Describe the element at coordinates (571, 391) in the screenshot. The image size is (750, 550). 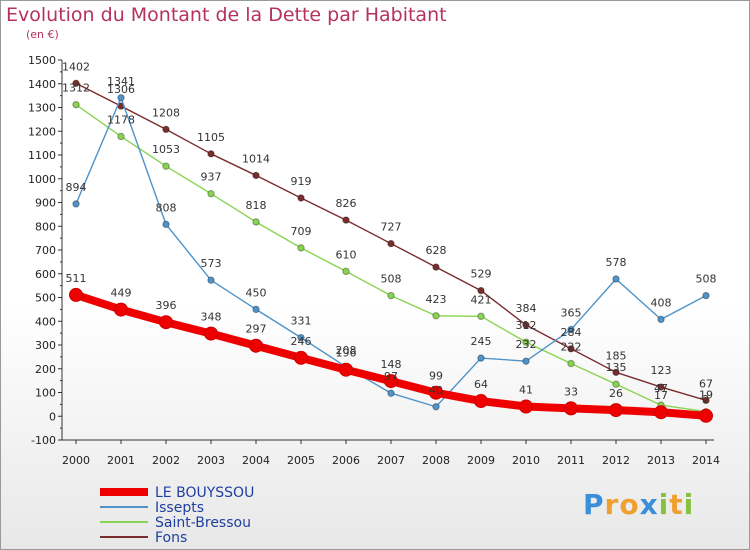
I see `data-label: 33` at that location.